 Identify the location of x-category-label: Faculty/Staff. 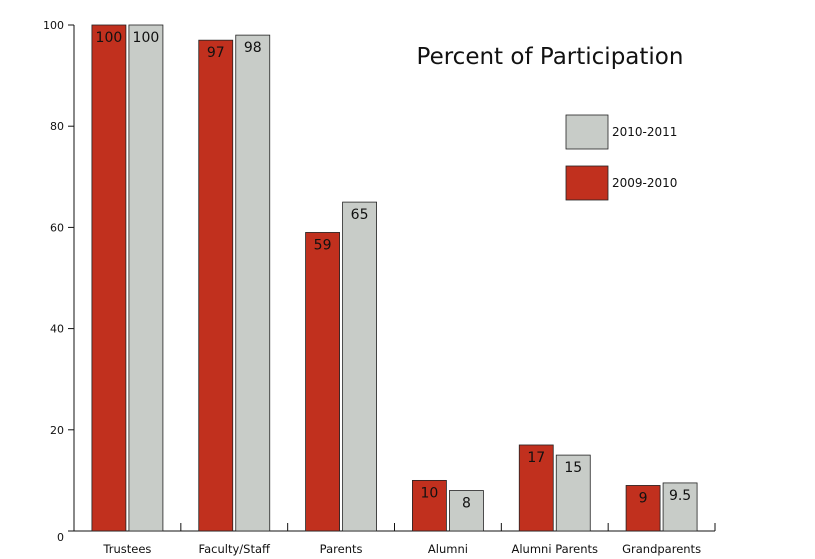
(235, 549).